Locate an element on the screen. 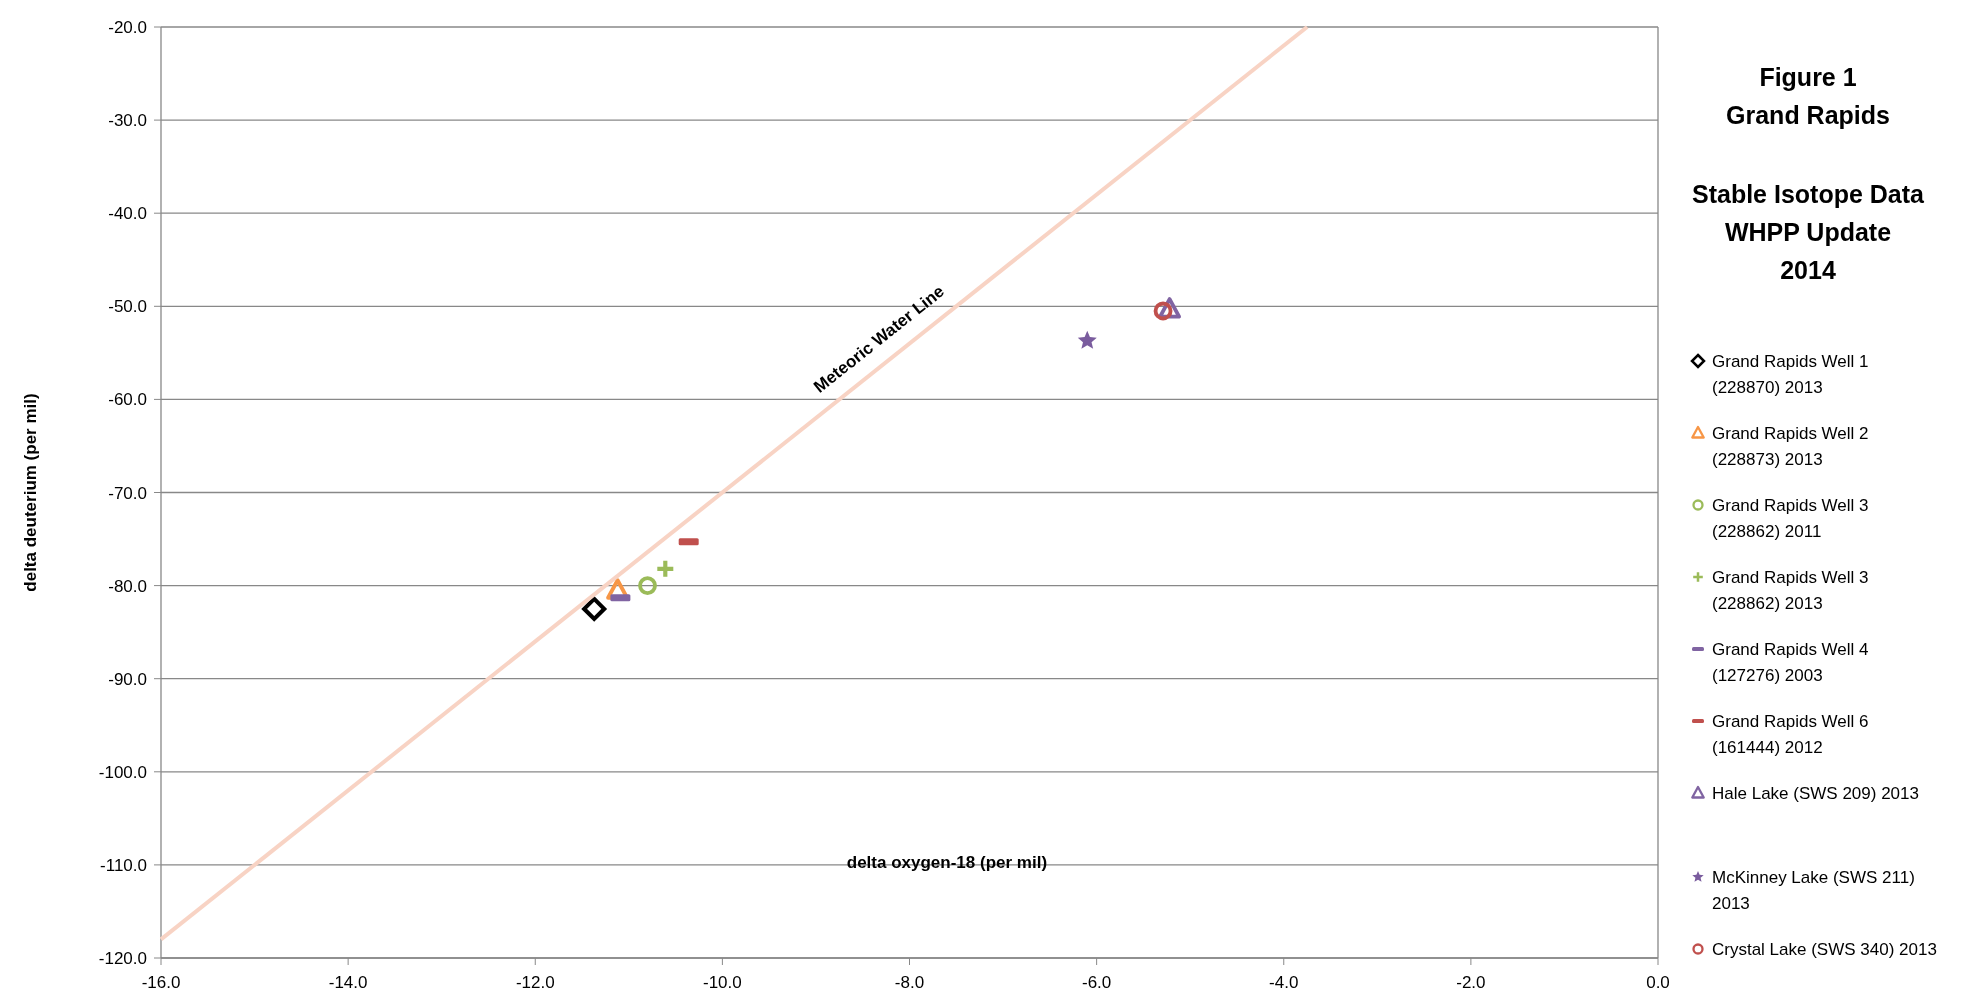 The image size is (1971, 997). x-tick-label: -10.0 is located at coordinates (722, 982).